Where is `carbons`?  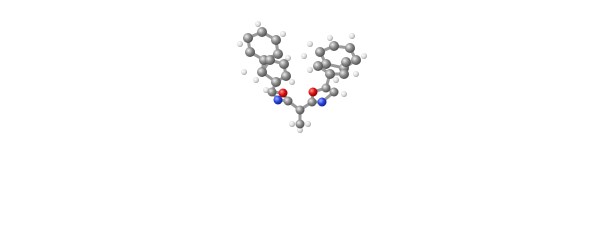
carbons is located at coordinates (302, 78).